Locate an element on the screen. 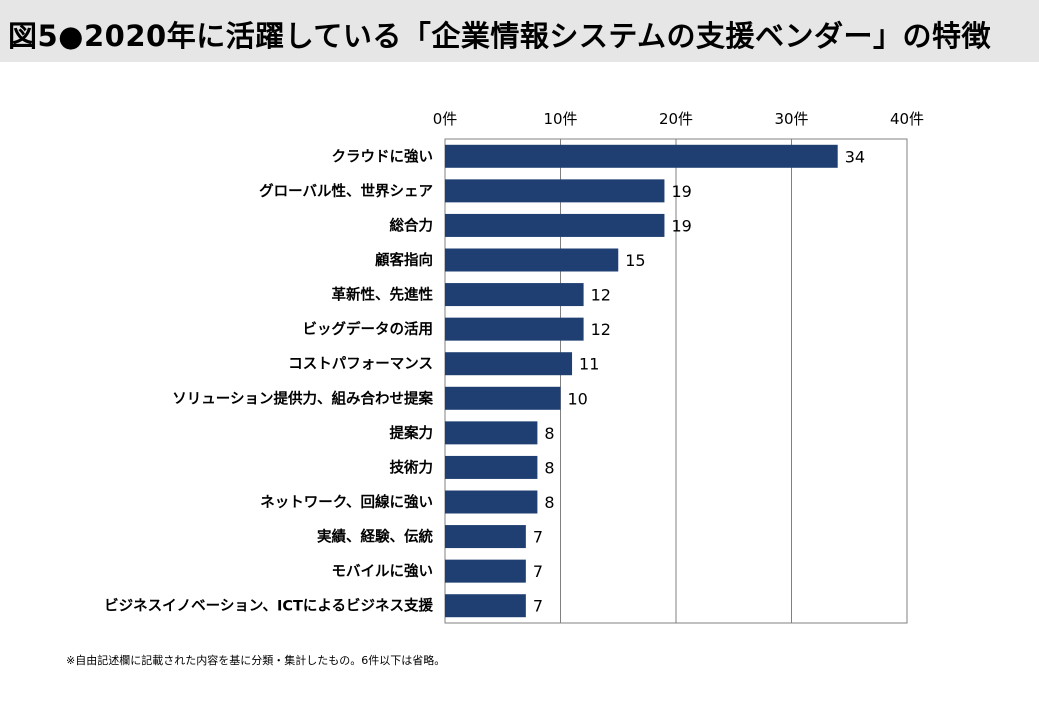  category-label: 総合力 is located at coordinates (412, 225).